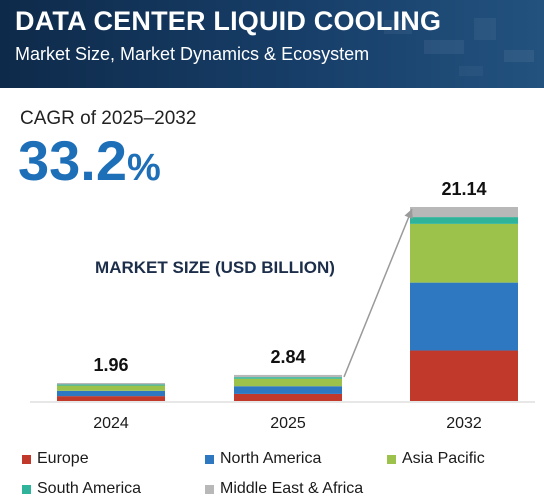 The width and height of the screenshot is (544, 504). I want to click on bar-segment-2025-north-america, so click(288, 390).